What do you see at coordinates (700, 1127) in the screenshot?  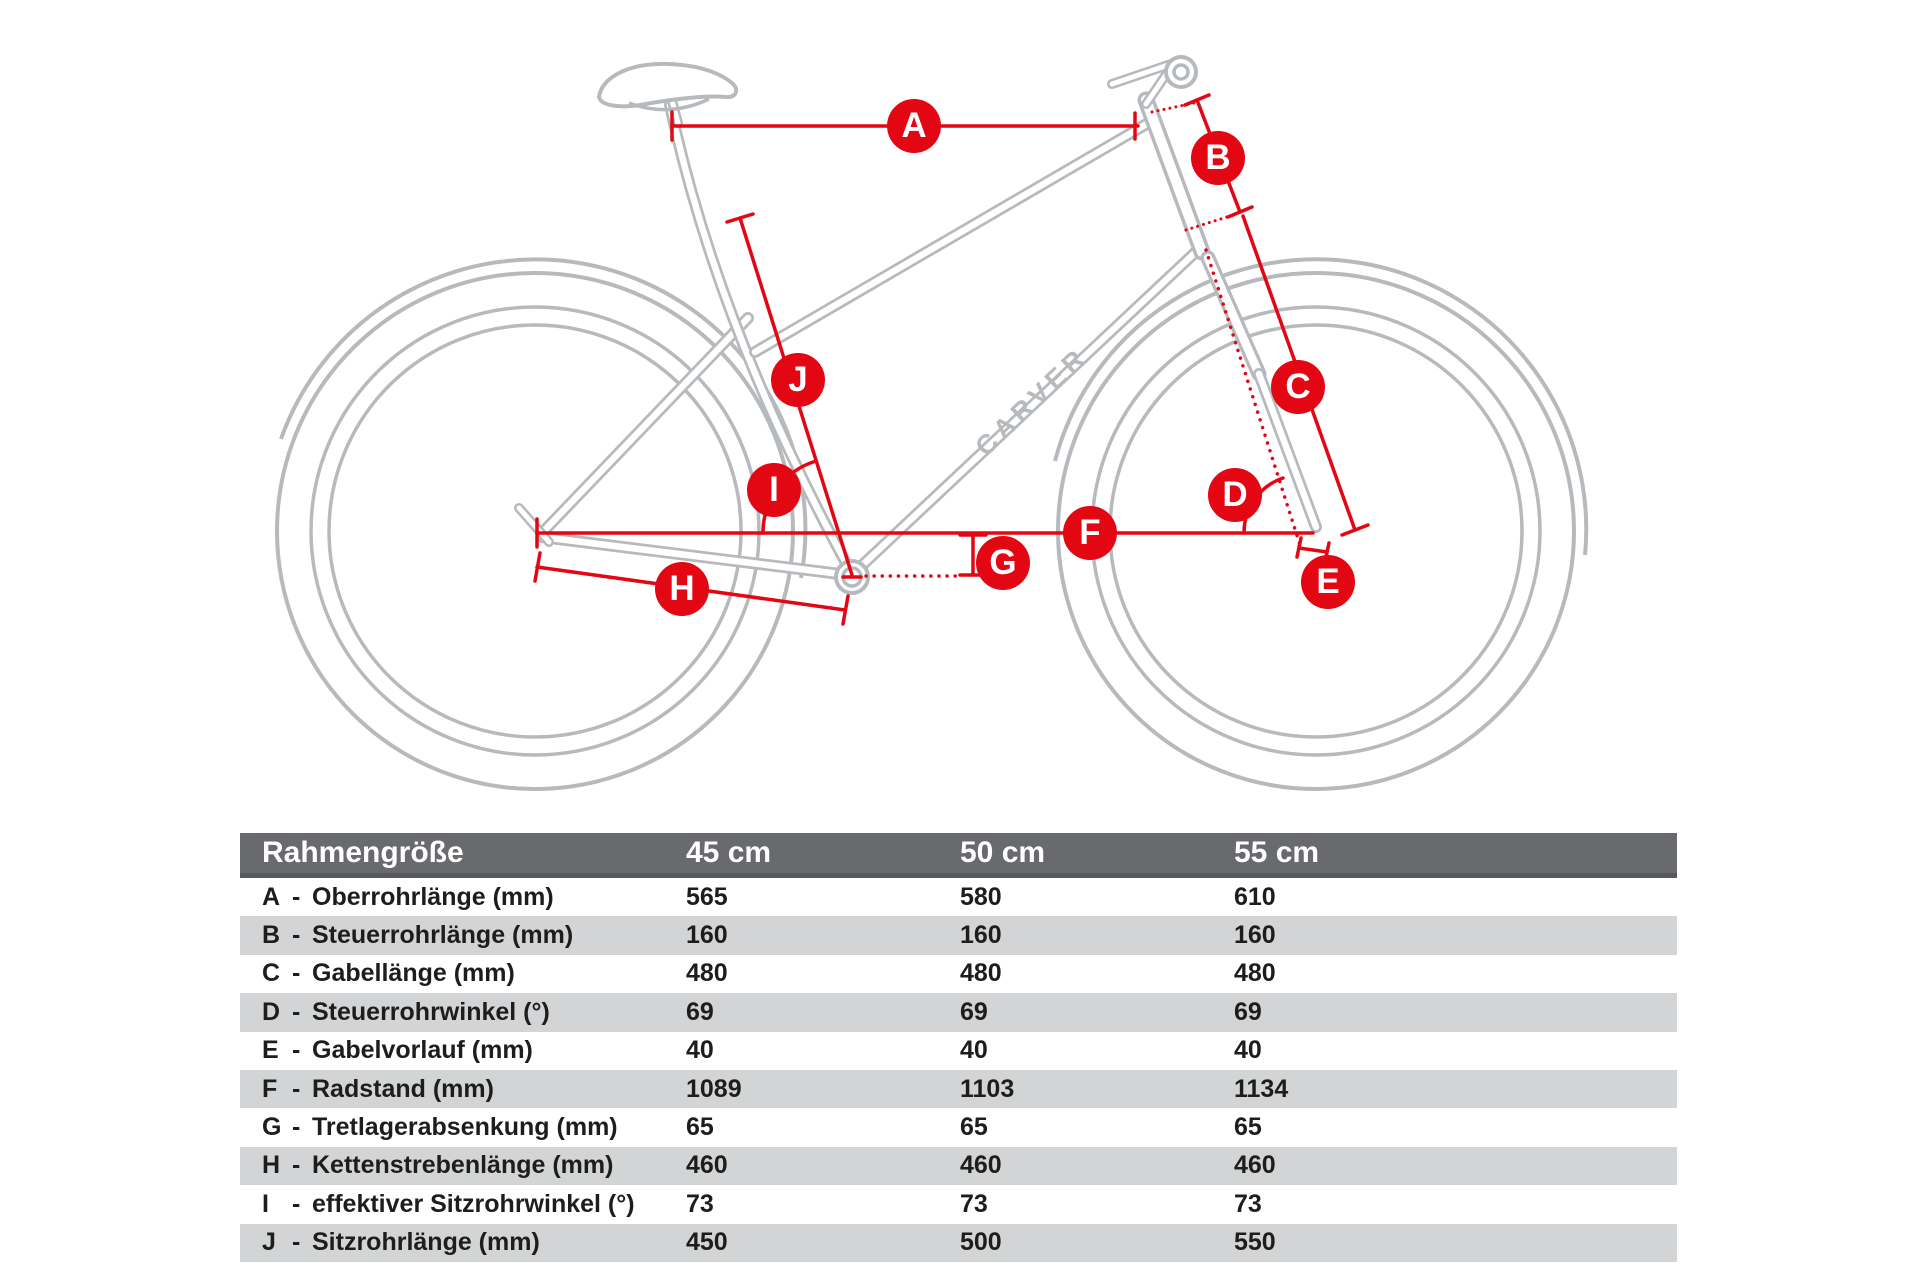 I see `value-45: 65` at bounding box center [700, 1127].